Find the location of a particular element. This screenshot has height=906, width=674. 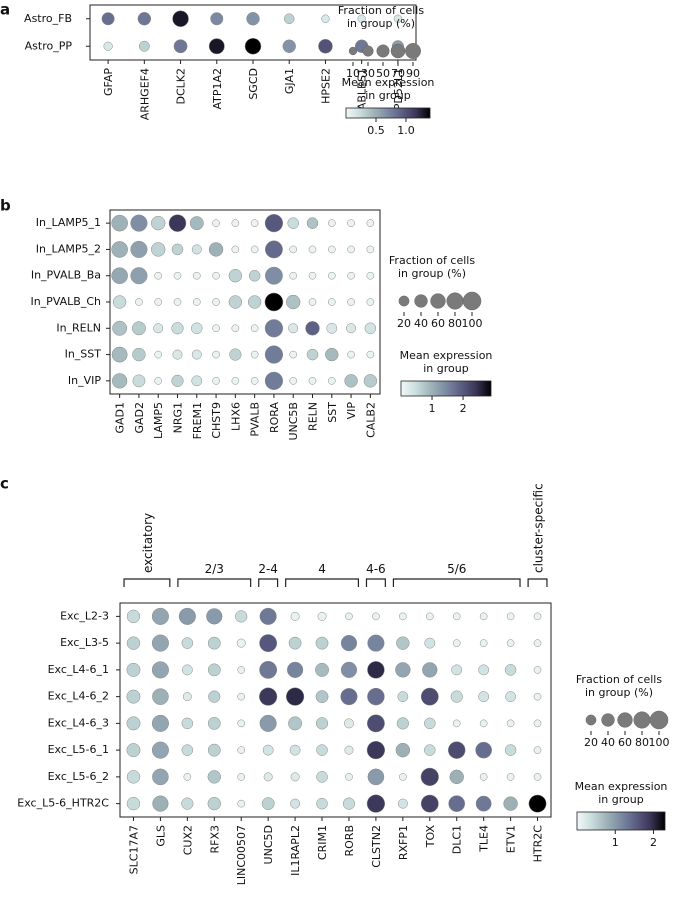

size-legend-title: in group (%) is located at coordinates (619, 692).